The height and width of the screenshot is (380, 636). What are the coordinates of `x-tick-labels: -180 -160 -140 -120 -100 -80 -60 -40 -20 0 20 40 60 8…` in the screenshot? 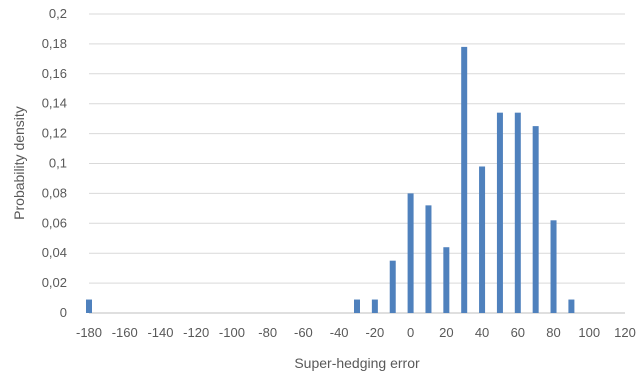 It's located at (356, 332).